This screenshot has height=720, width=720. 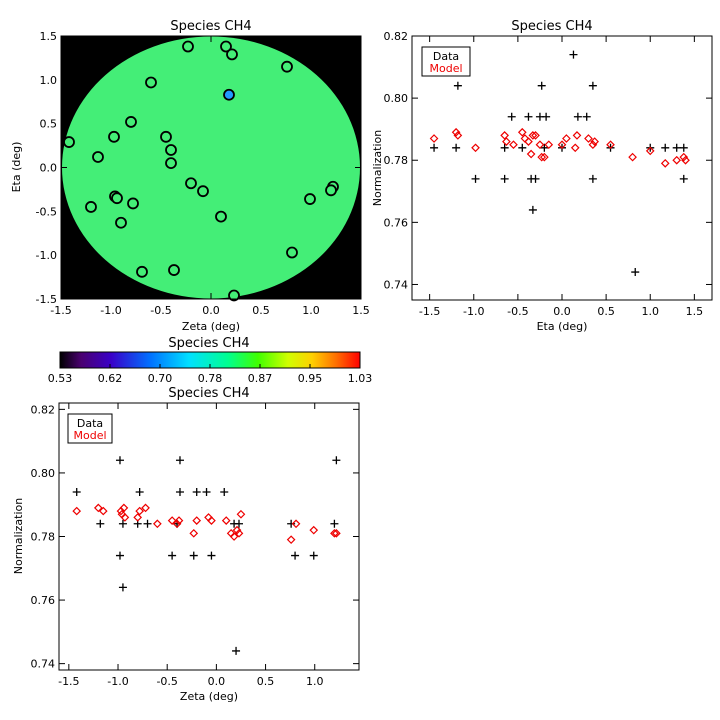 I want to click on zeta-plot-ytick-label: 0.78, so click(x=43, y=537).